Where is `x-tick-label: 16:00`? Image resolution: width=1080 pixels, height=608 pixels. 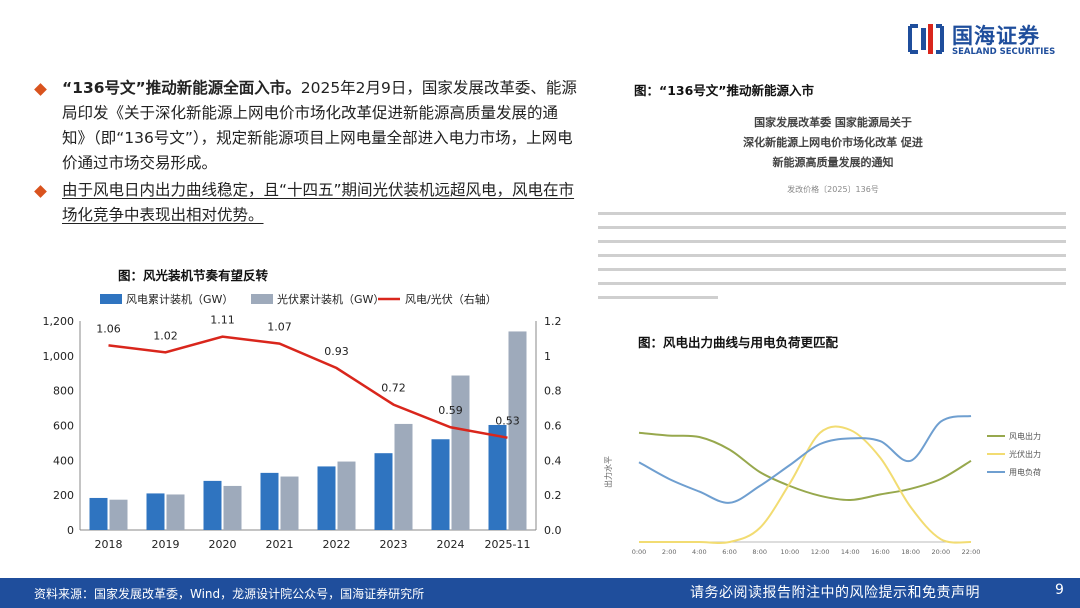 x-tick-label: 16:00 is located at coordinates (880, 552).